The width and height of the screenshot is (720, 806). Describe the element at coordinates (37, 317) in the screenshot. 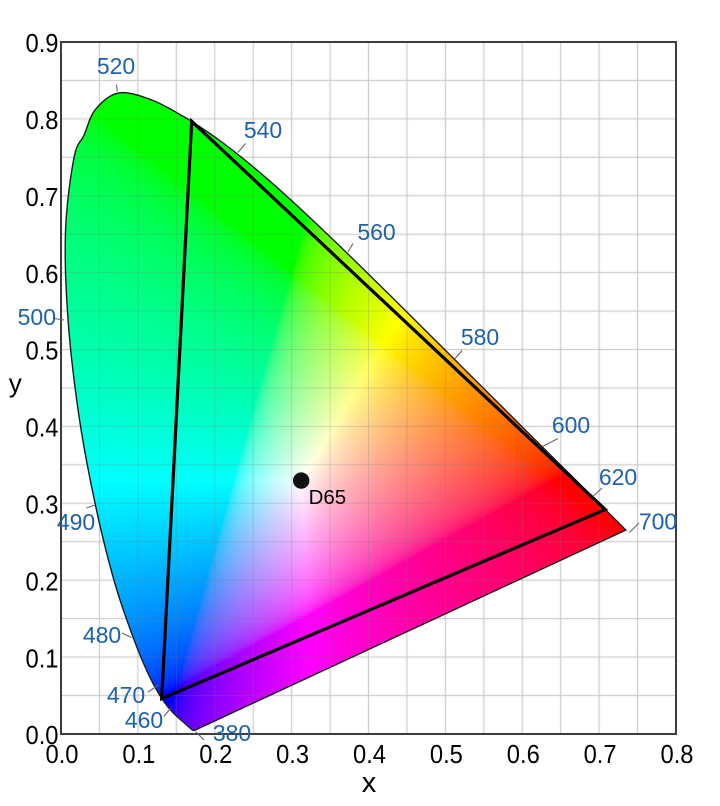

I see `svg-text: 500` at that location.